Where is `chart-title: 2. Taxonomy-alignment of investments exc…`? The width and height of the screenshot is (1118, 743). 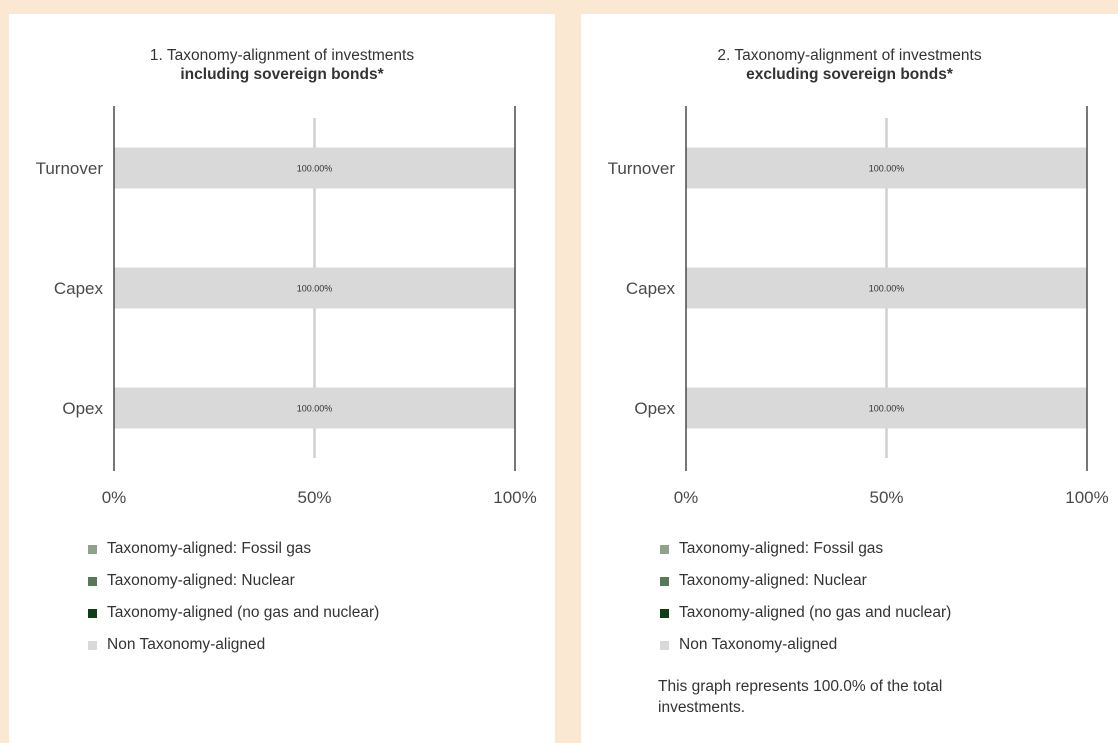 chart-title: 2. Taxonomy-alignment of investments exc… is located at coordinates (849, 65).